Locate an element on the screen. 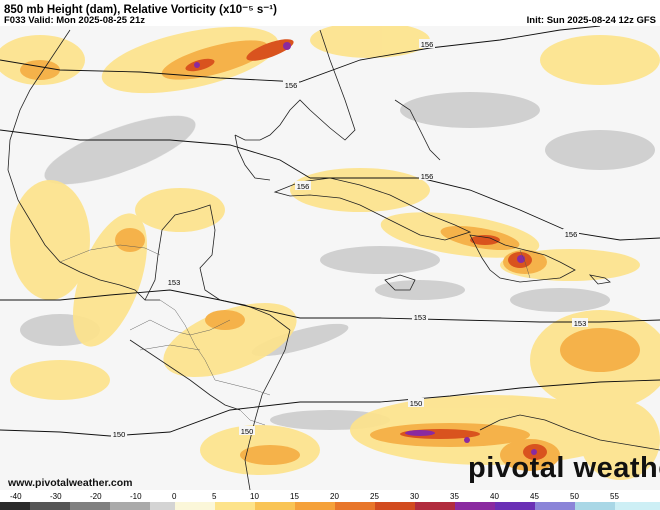  svg-text: 40 is located at coordinates (494, 496).